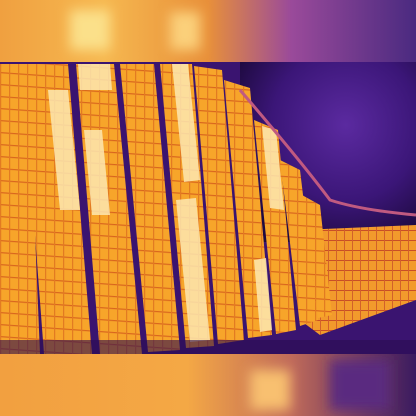 The height and width of the screenshot is (416, 416). Describe the element at coordinates (208, 347) in the screenshot. I see `ground-shadow` at that location.